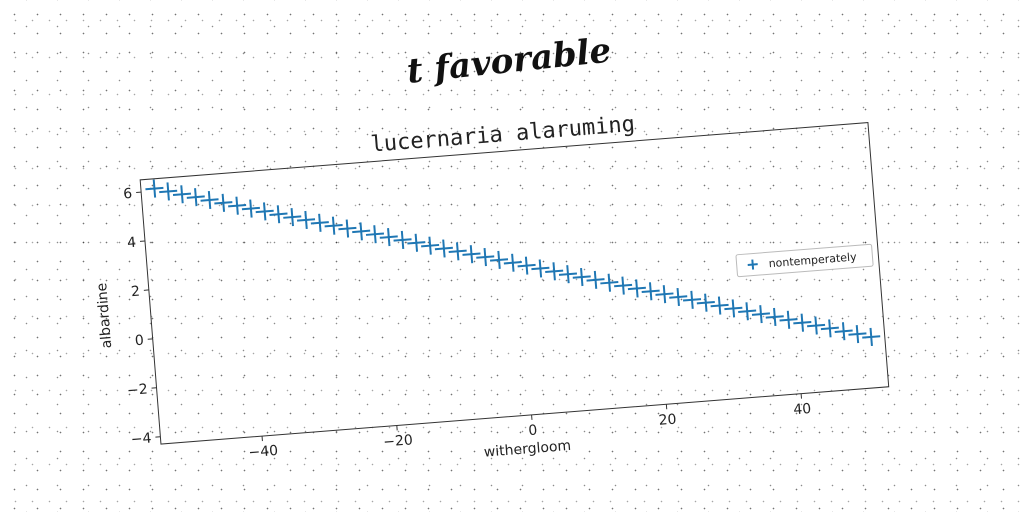 The image size is (1024, 512). What do you see at coordinates (527, 449) in the screenshot?
I see `x-axis-label: withergloom` at bounding box center [527, 449].